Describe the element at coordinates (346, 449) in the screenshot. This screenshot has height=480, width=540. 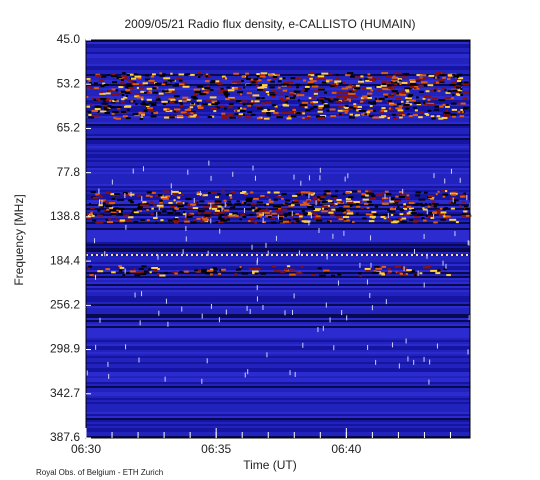
I see `x-tick-label: 06:40` at that location.